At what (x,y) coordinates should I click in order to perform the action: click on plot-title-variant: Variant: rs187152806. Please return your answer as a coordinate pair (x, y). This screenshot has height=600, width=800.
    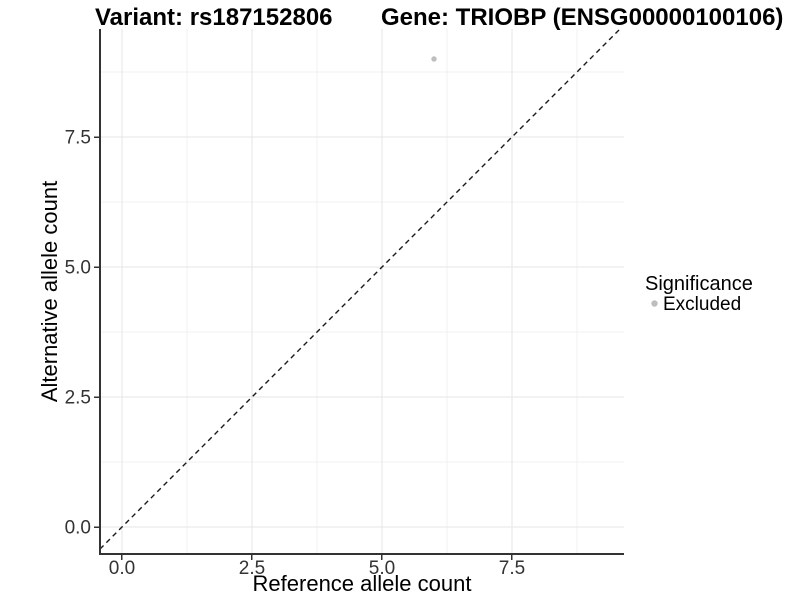
    Looking at the image, I should click on (214, 17).